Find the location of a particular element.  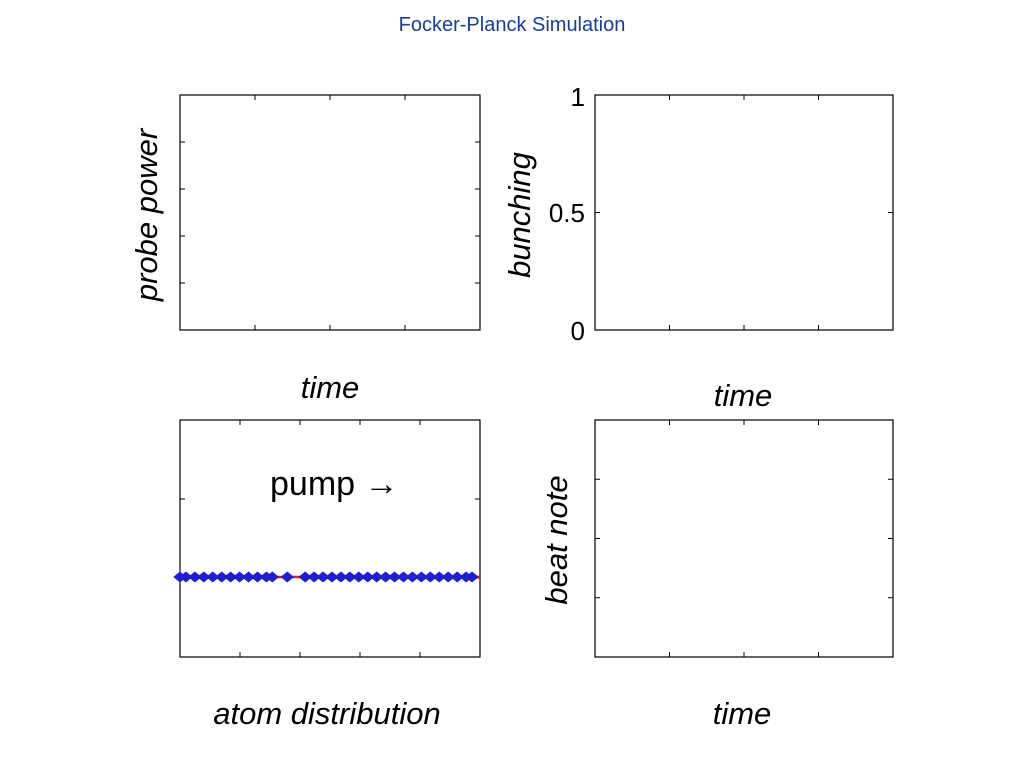

plot-frame-bunching is located at coordinates (744, 212).